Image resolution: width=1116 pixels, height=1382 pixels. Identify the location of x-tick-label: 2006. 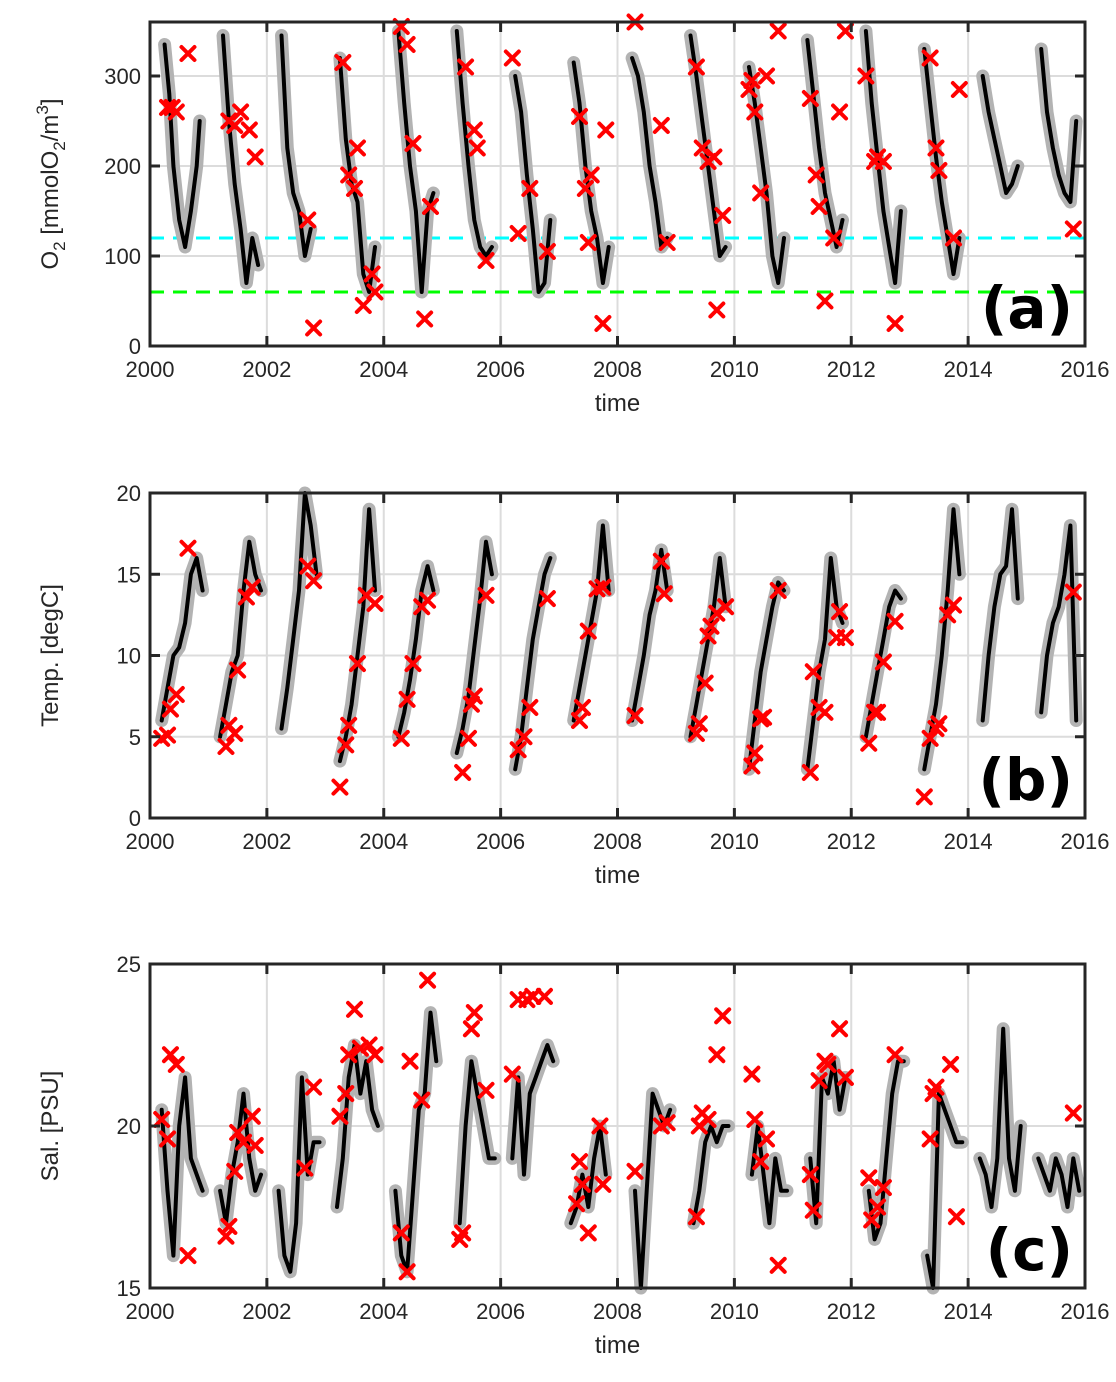
(500, 1311).